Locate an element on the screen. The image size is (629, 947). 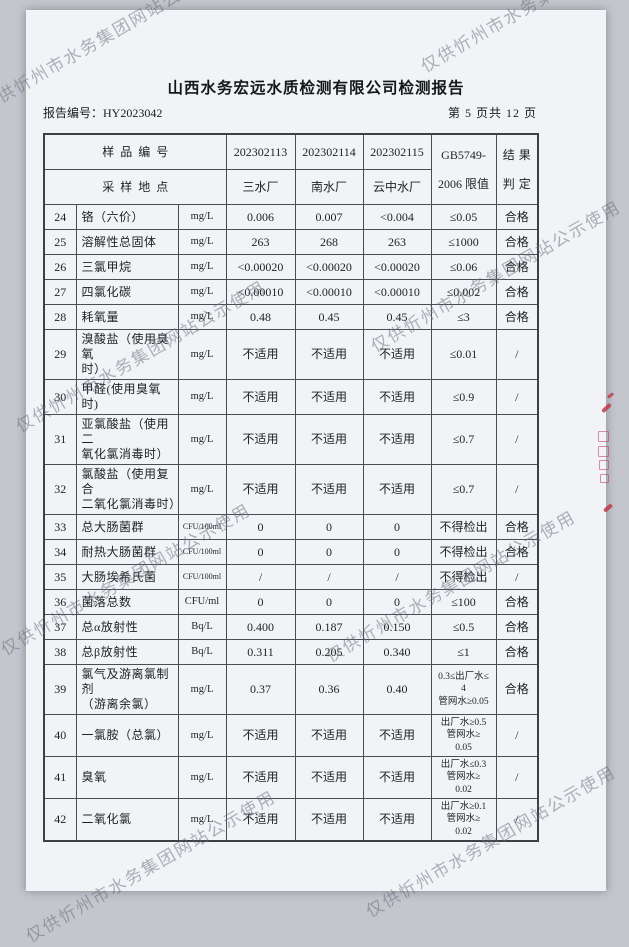
row-no-cell: 40 is located at coordinates (60, 735).